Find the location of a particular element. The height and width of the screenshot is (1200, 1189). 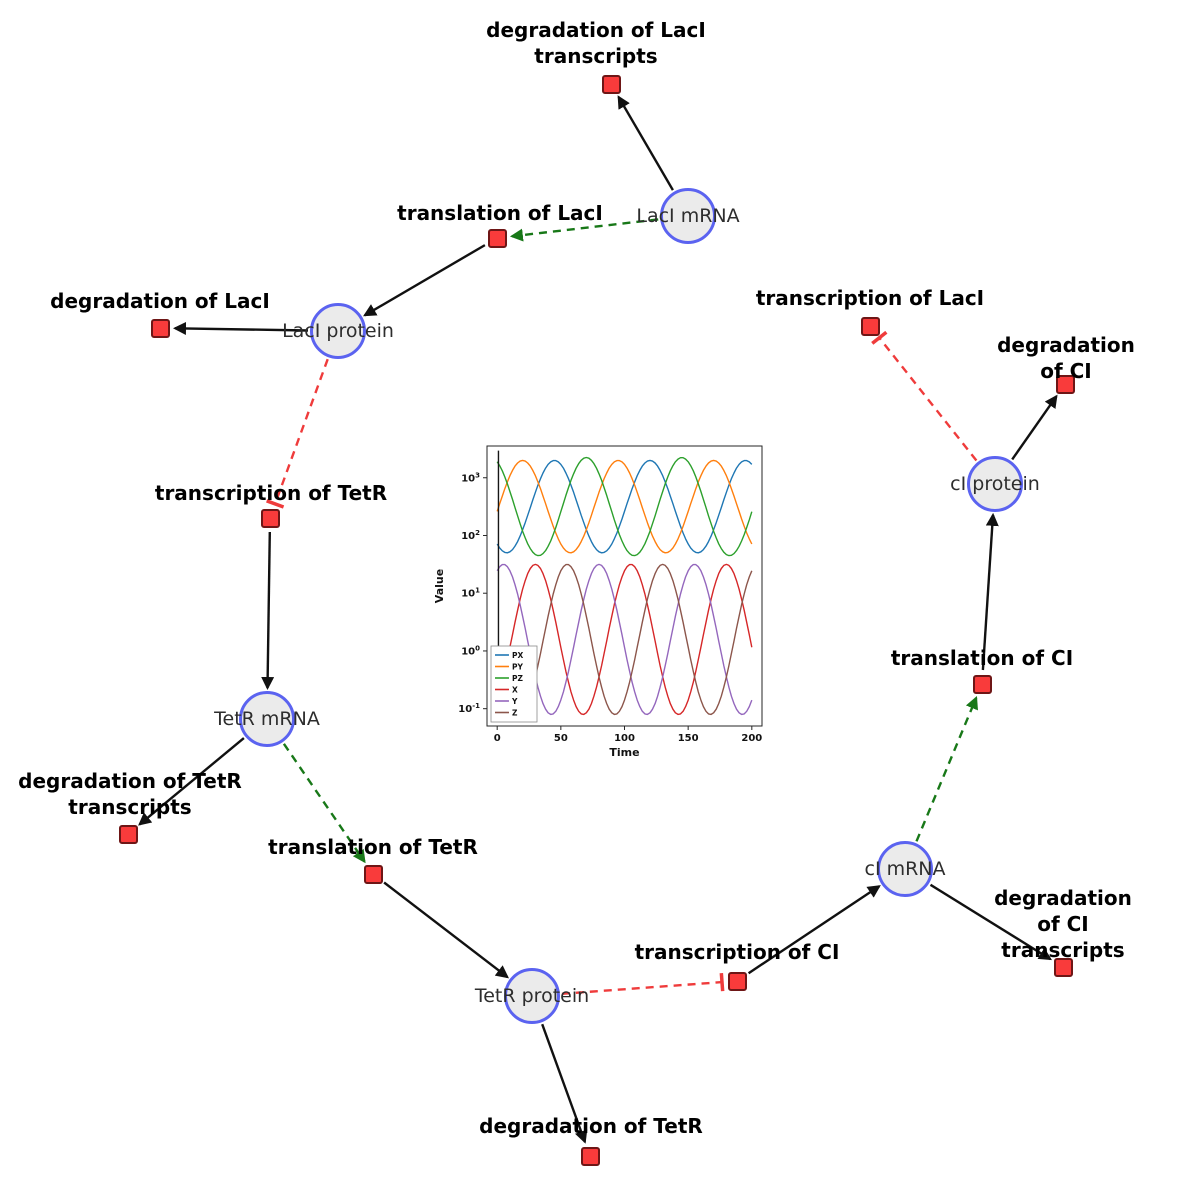

legend-entry-PY: PY is located at coordinates (517, 667).